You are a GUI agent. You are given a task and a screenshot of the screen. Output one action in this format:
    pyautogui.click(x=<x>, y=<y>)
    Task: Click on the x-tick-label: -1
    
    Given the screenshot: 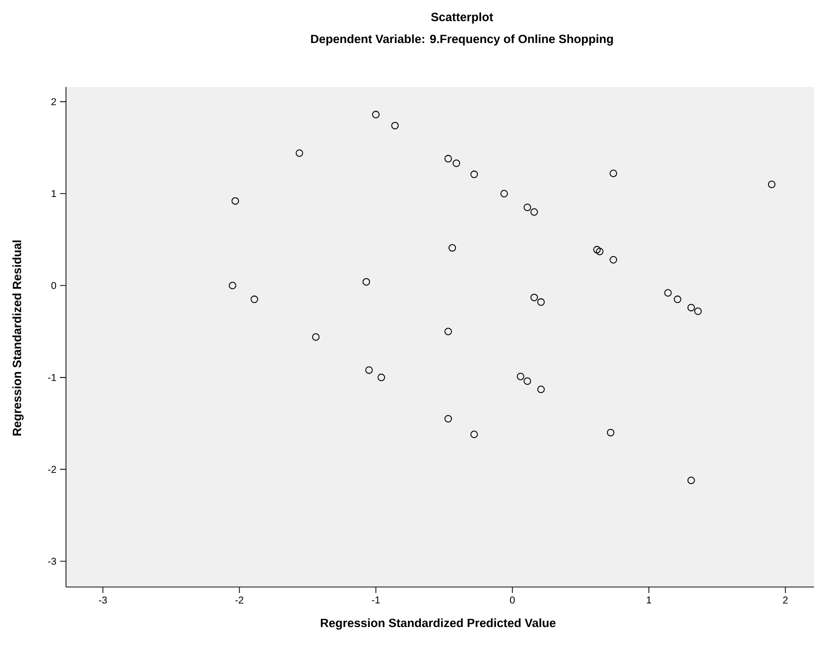 What is the action you would take?
    pyautogui.click(x=376, y=600)
    